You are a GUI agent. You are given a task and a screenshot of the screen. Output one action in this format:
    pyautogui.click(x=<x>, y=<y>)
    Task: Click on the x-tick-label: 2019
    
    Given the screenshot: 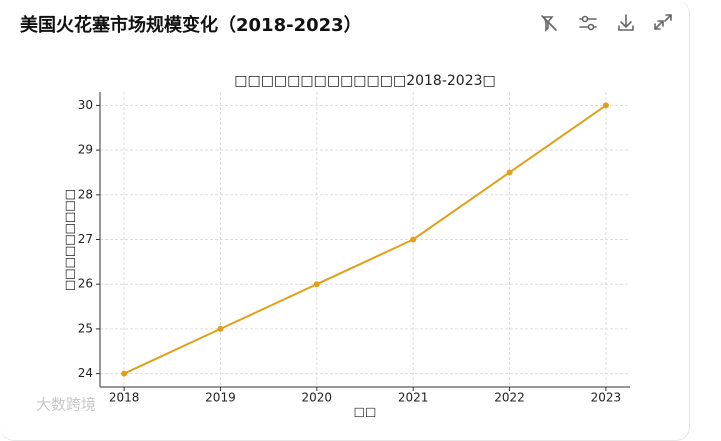 What is the action you would take?
    pyautogui.click(x=220, y=398)
    